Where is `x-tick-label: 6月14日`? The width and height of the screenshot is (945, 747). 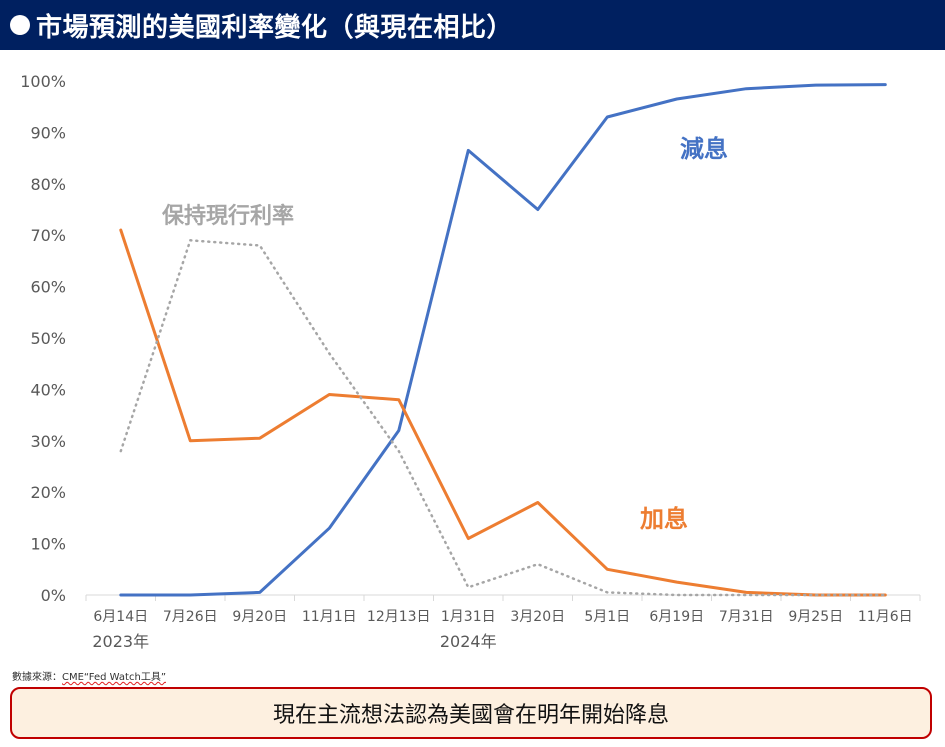
x-tick-label: 6月14日 is located at coordinates (120, 617).